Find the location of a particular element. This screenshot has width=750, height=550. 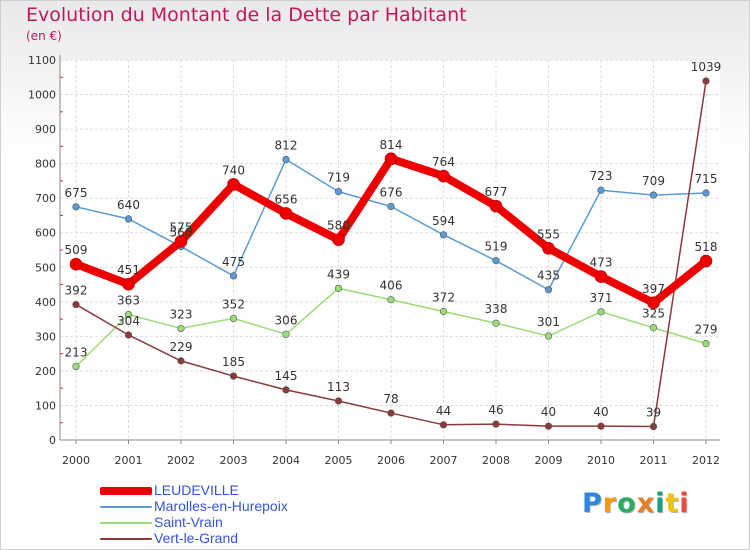

y-tick-label: 400 is located at coordinates (45, 302).